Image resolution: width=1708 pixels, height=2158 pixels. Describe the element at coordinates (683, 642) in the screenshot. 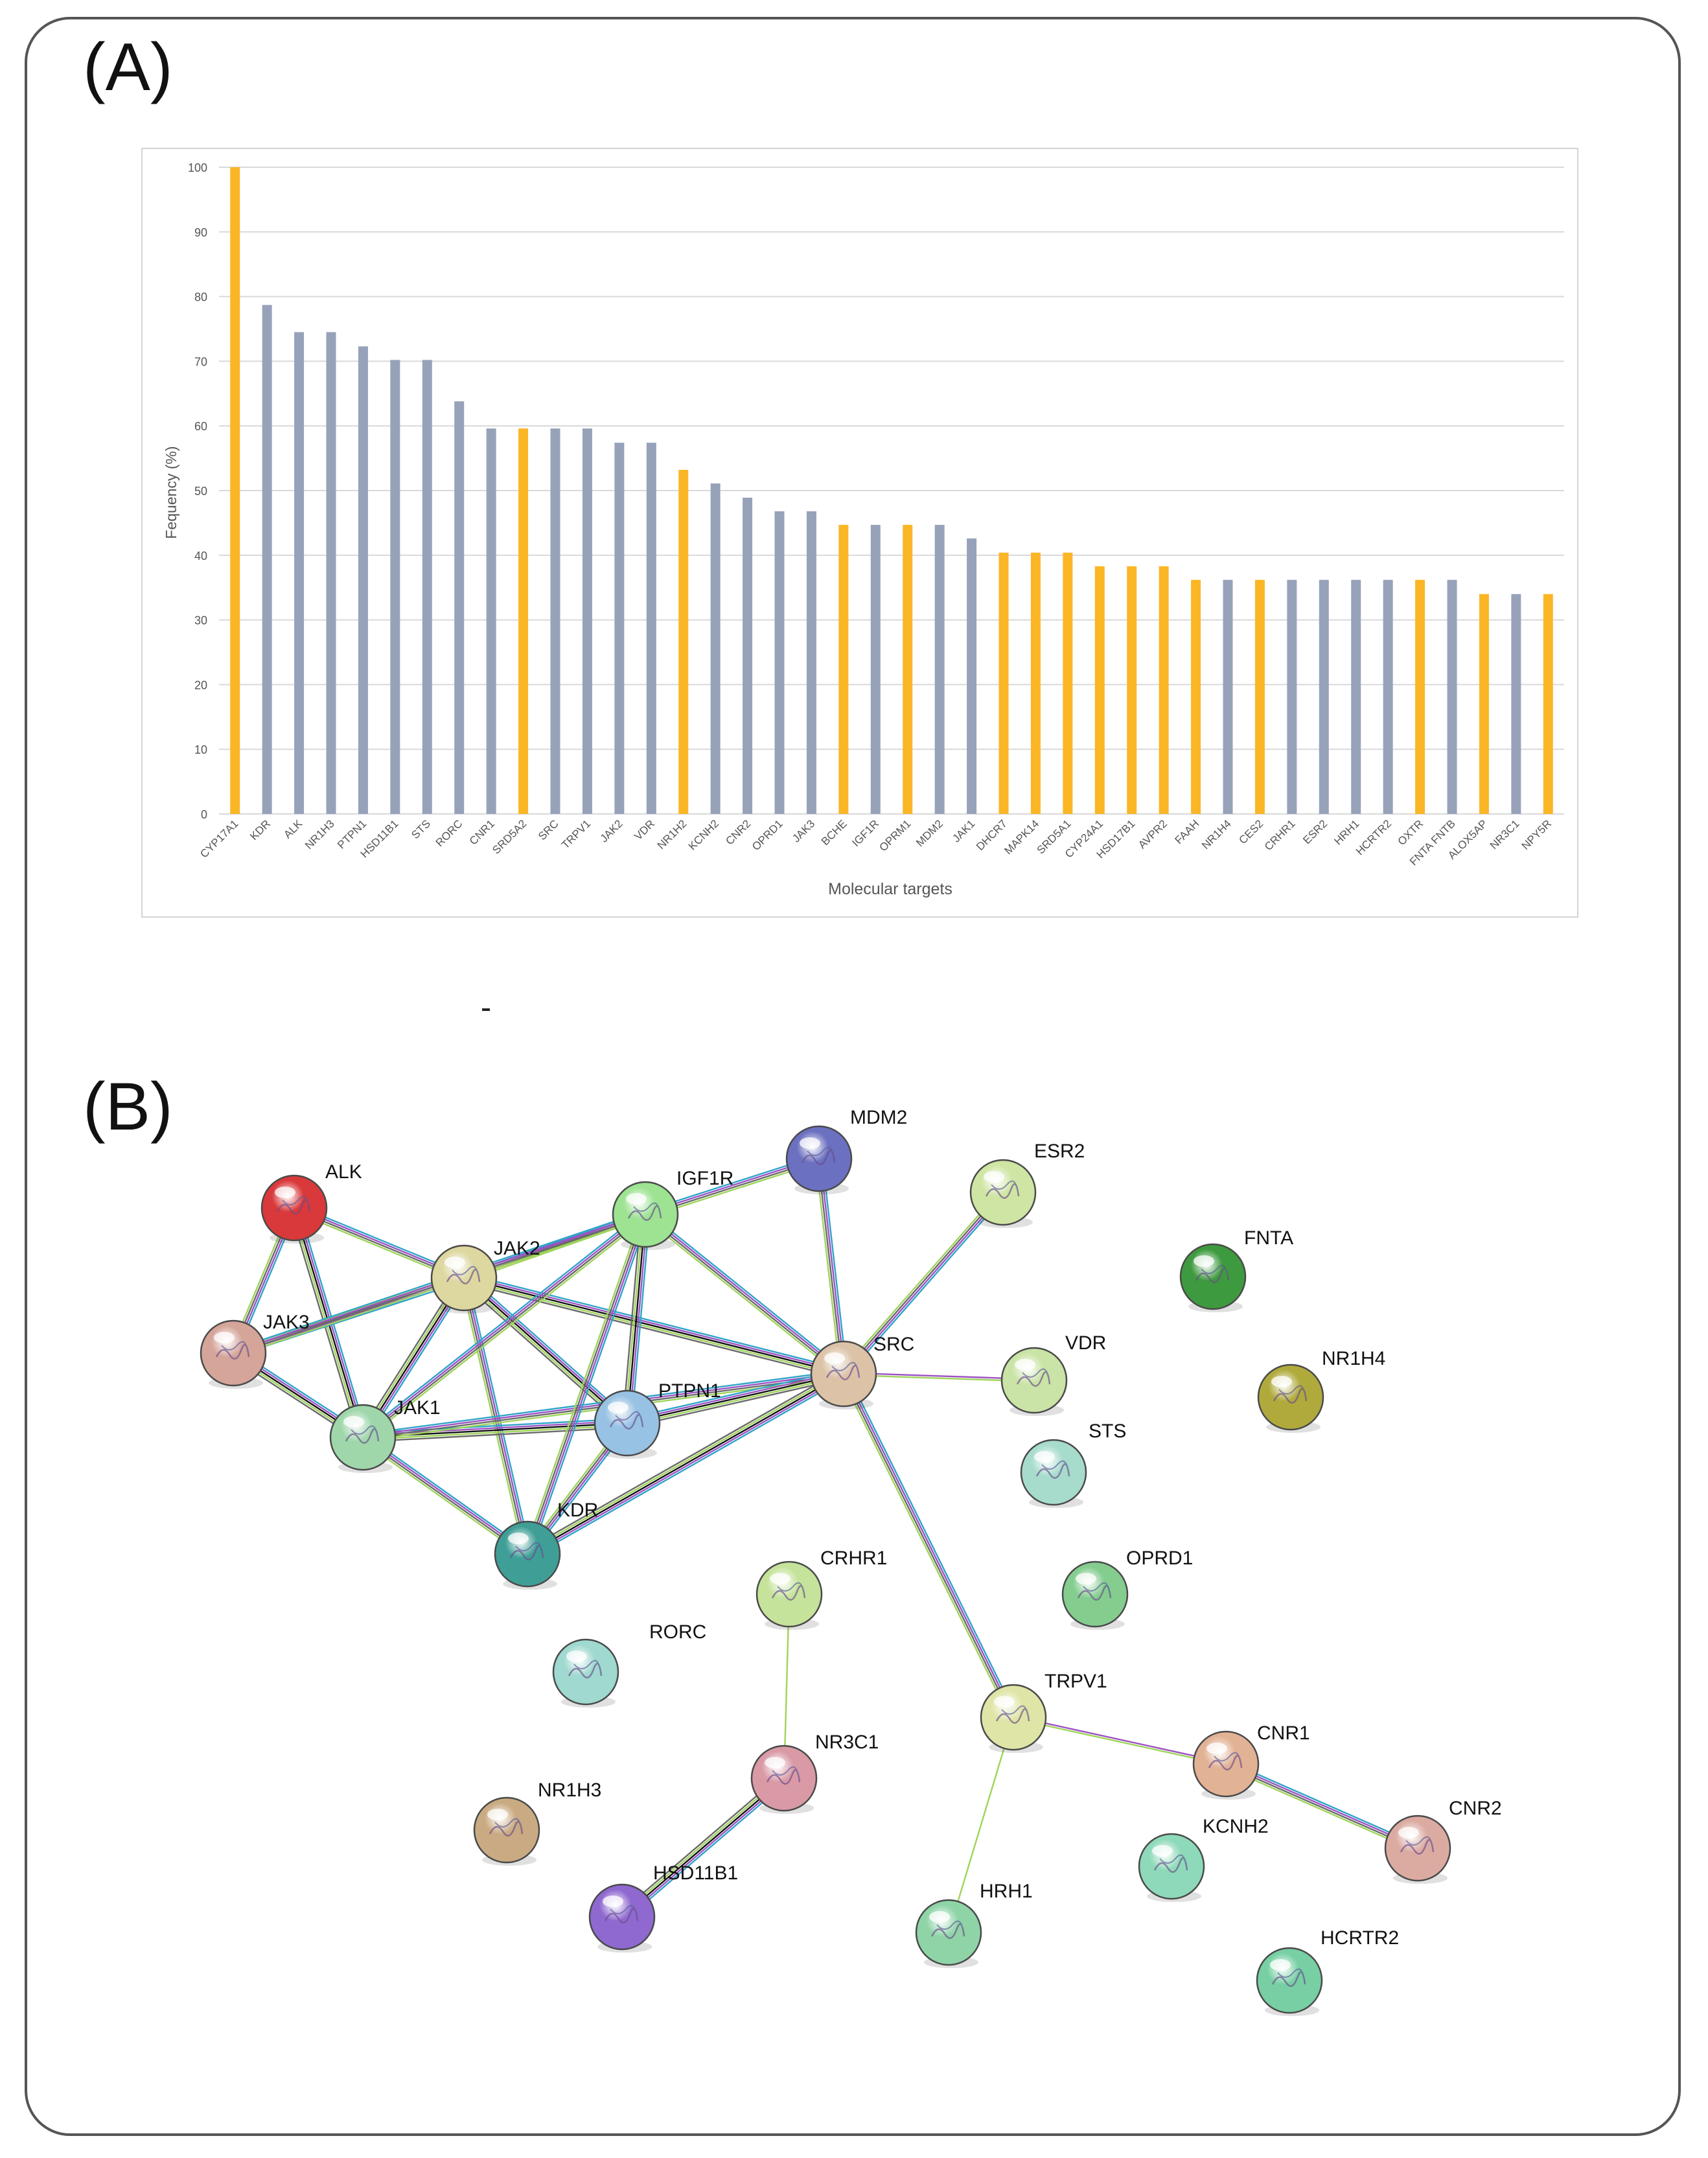

I see `bar-nr1h2` at that location.